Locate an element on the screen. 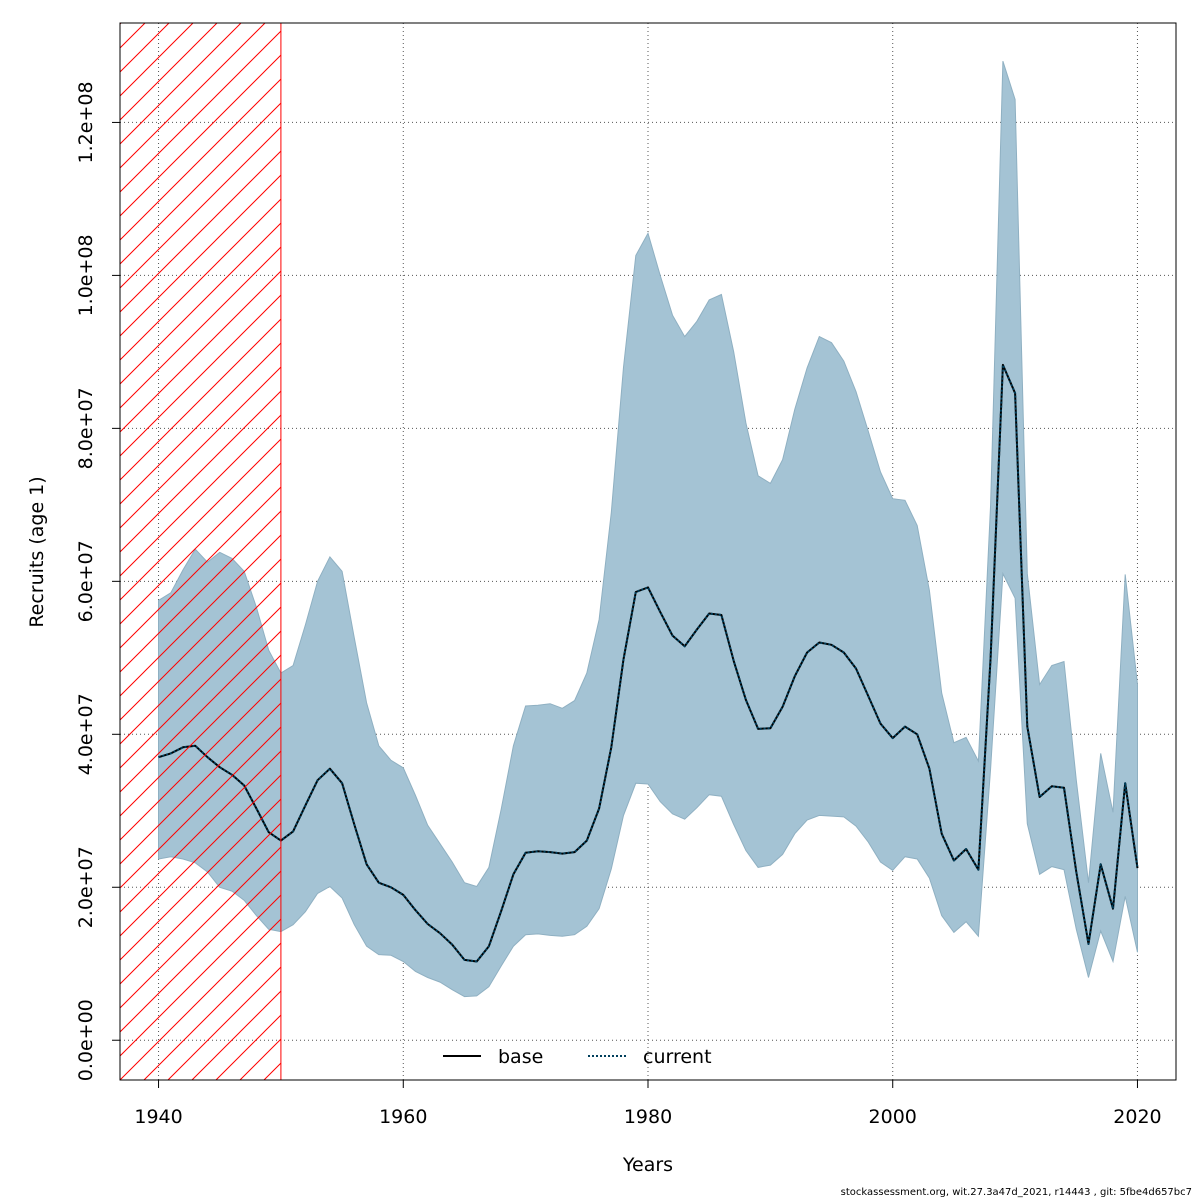 This screenshot has height=1200, width=1200. x-tick-label: 2000 is located at coordinates (893, 1117).